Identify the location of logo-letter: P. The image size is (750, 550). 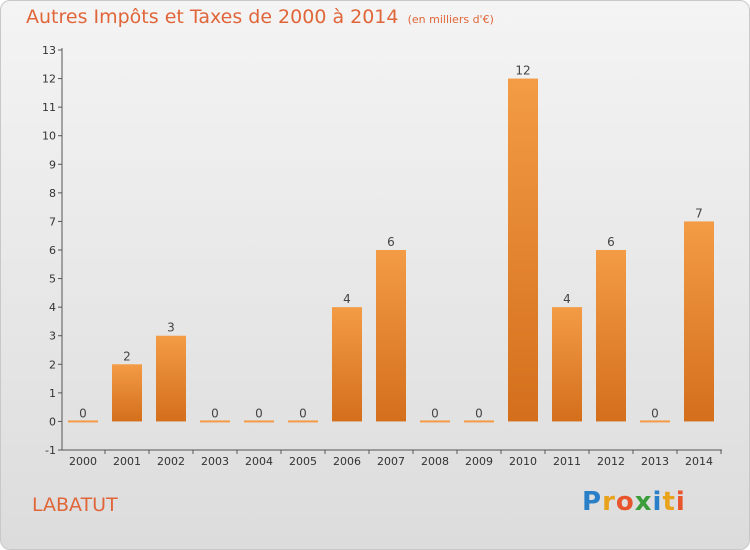
(592, 502).